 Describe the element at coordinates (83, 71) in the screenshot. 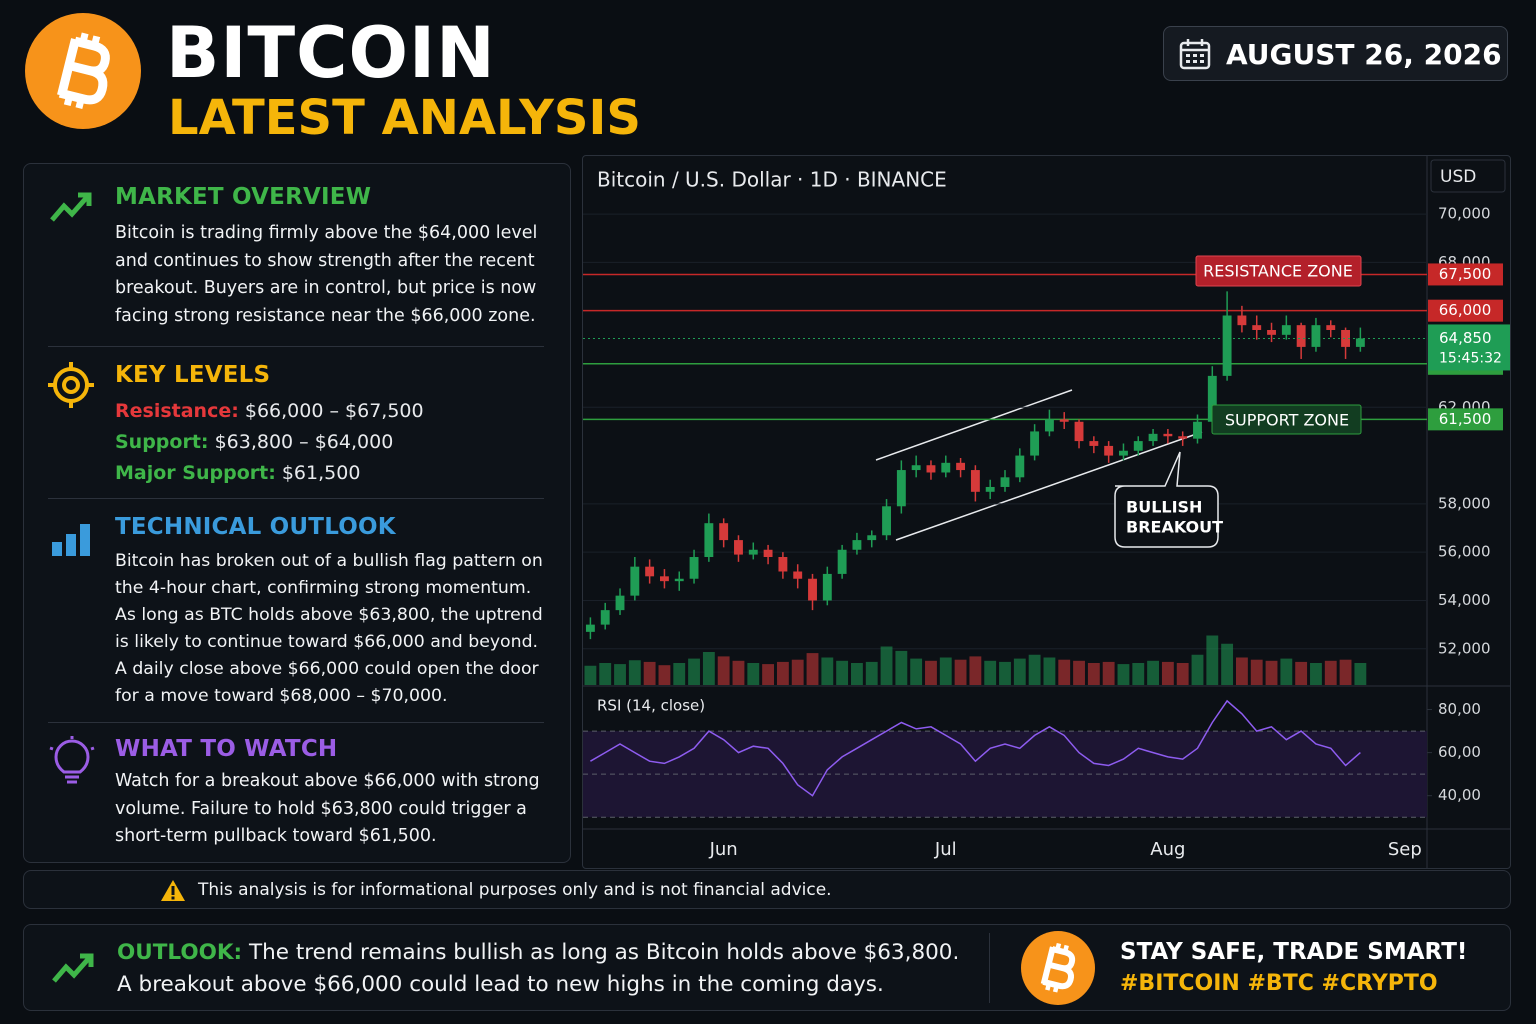

I see `bitcoin-logo` at that location.